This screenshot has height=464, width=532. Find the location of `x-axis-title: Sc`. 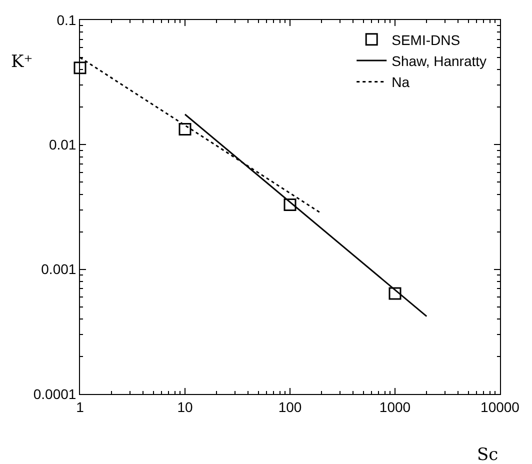

x-axis-title: Sc is located at coordinates (487, 454).